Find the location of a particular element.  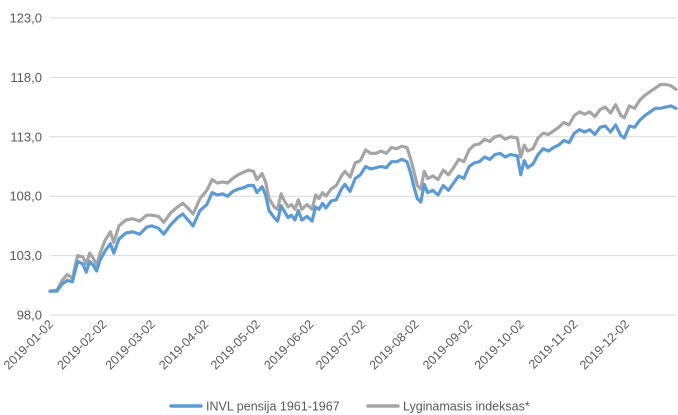

x-tick-label: 2019-04-02 is located at coordinates (183, 344).